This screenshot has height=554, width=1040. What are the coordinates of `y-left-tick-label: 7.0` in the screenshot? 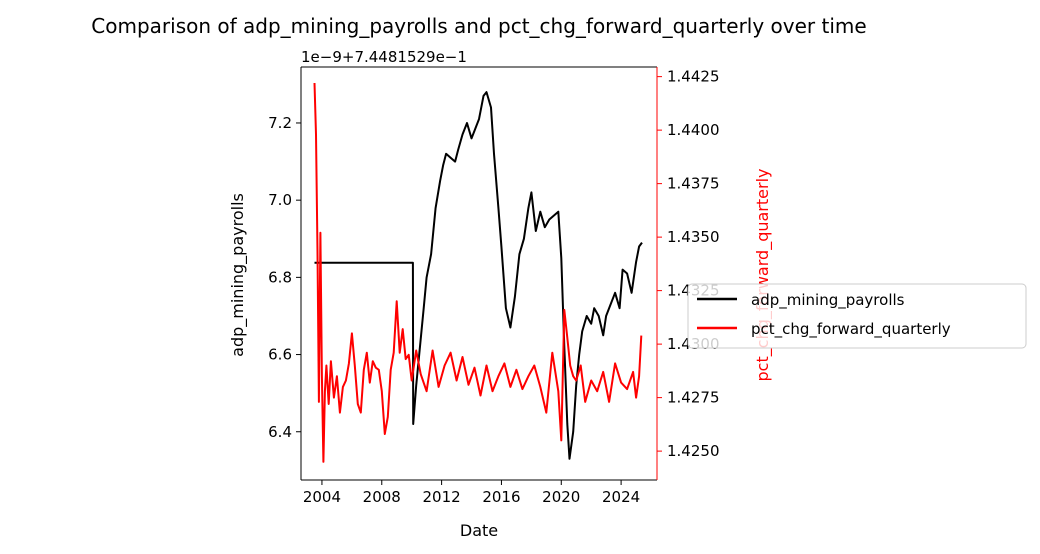 It's located at (280, 200).